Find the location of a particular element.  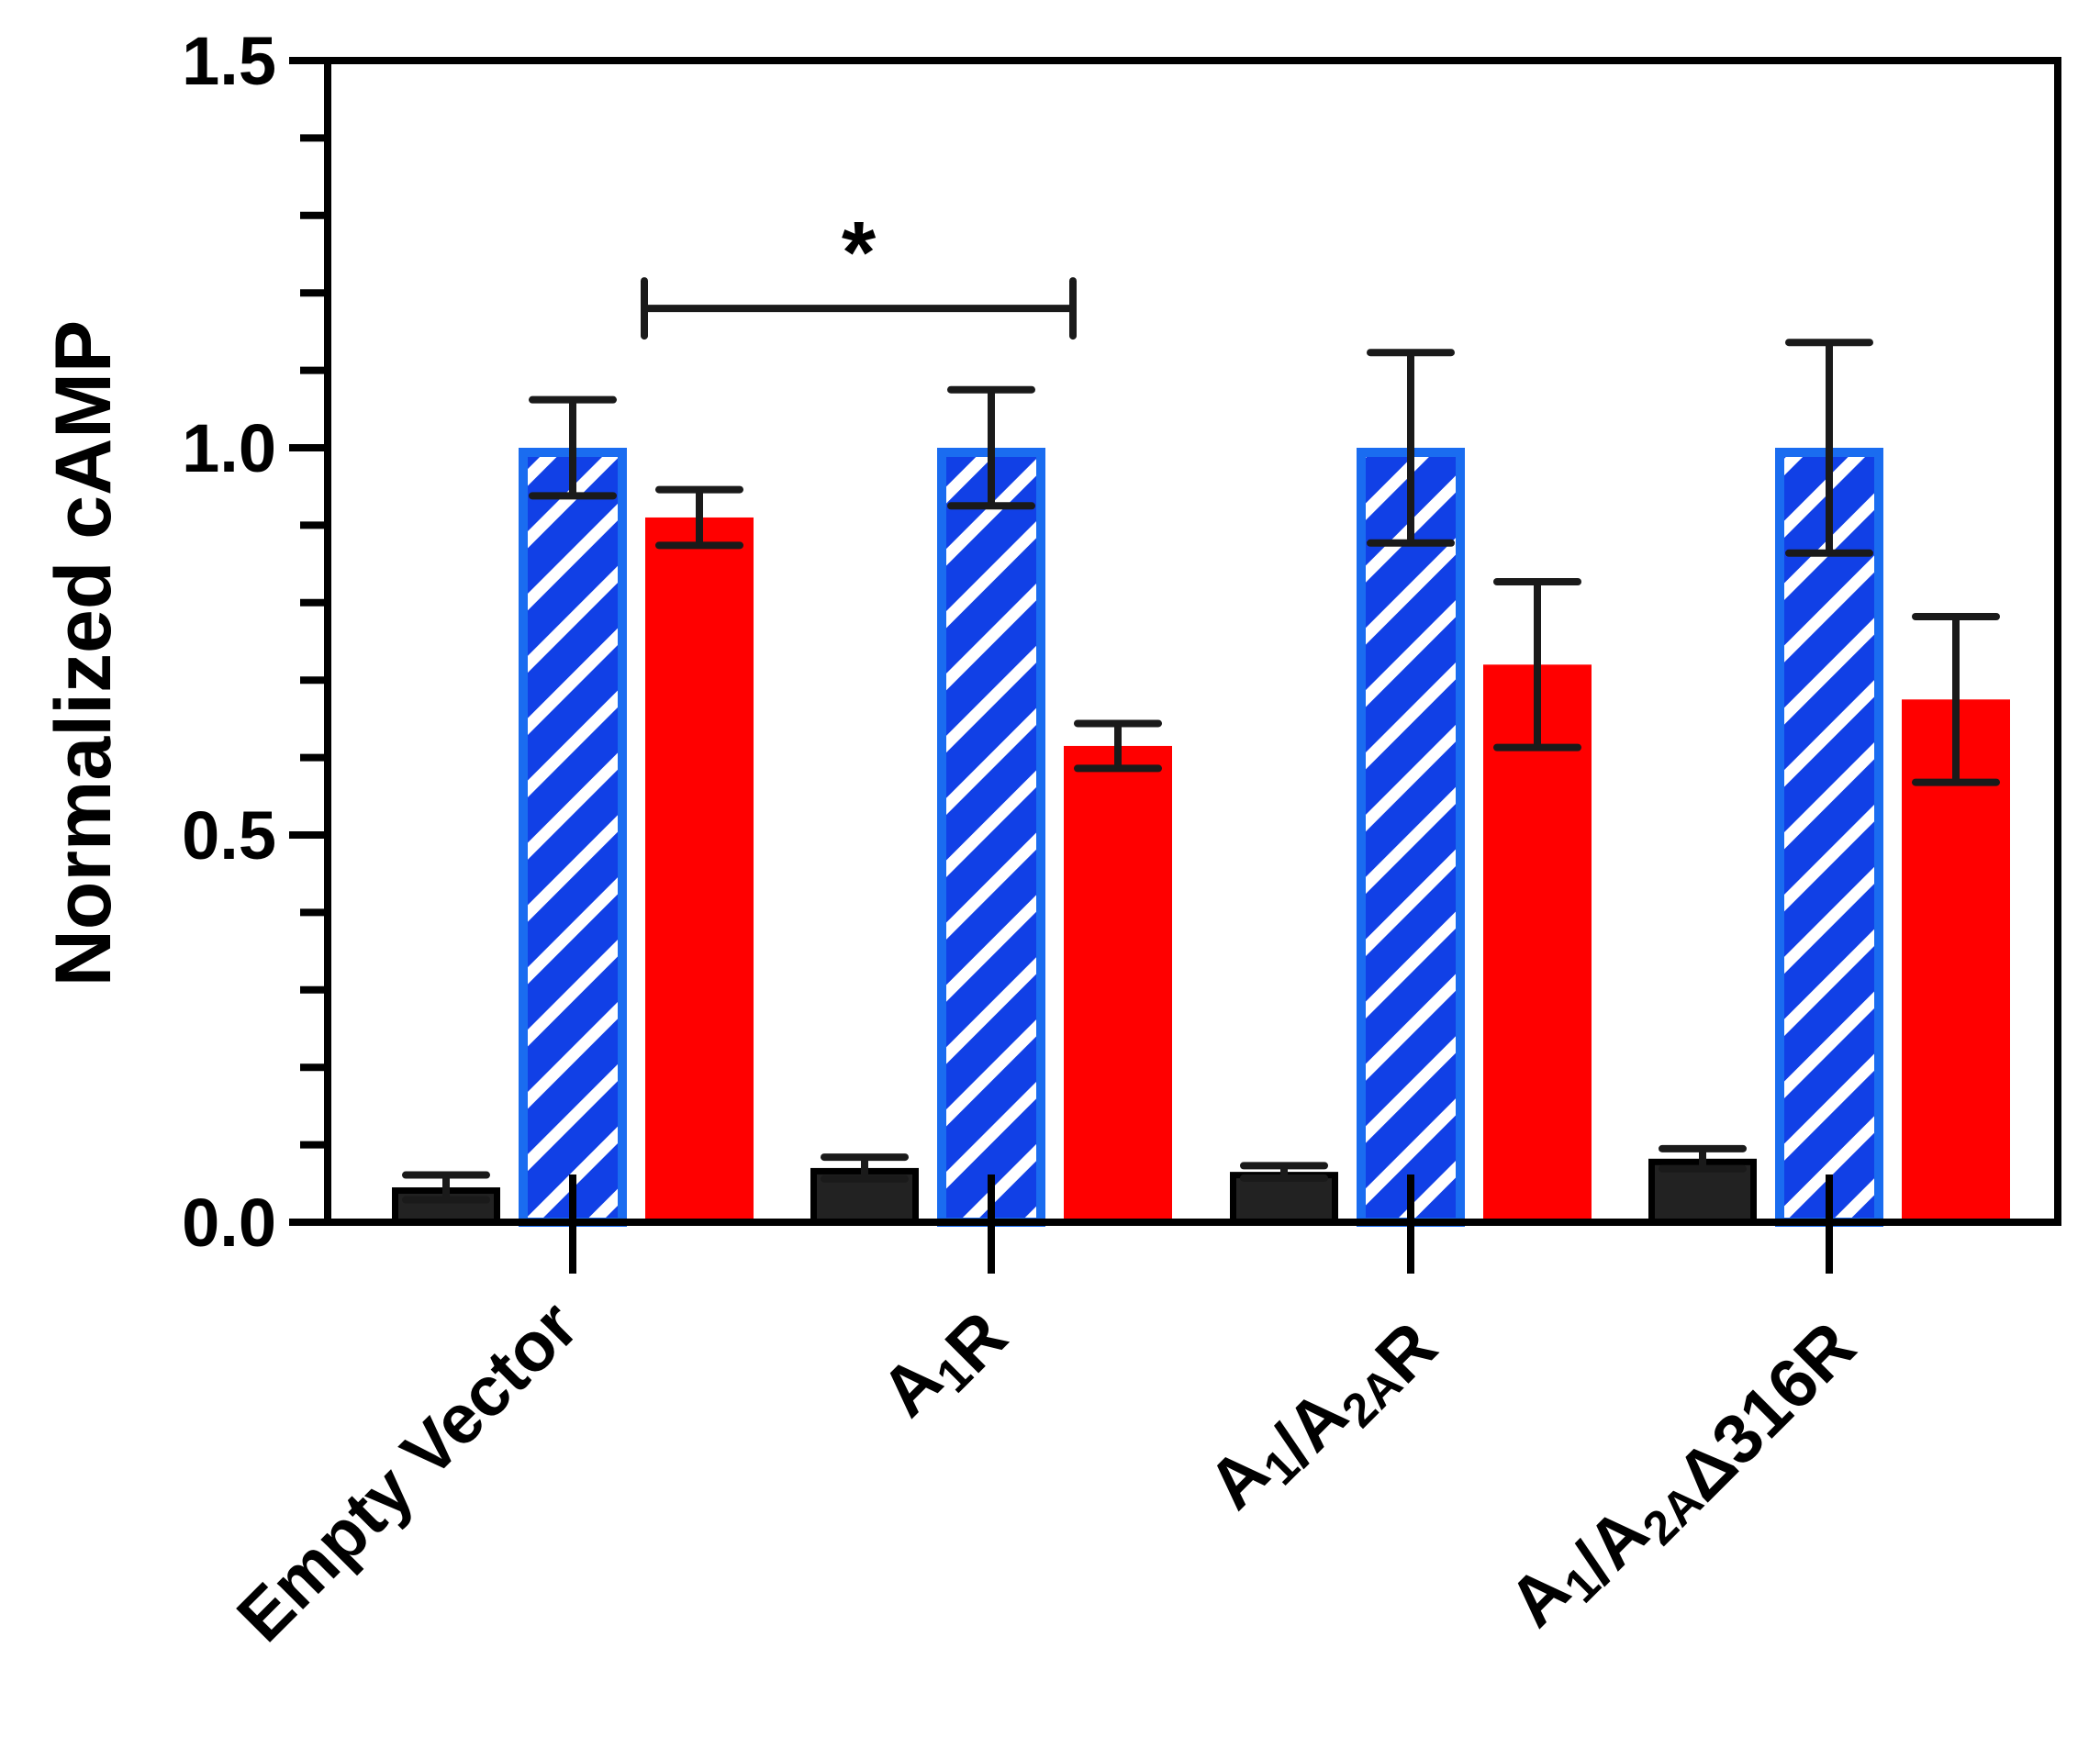

x-category-label: A1R is located at coordinates (944, 1364).